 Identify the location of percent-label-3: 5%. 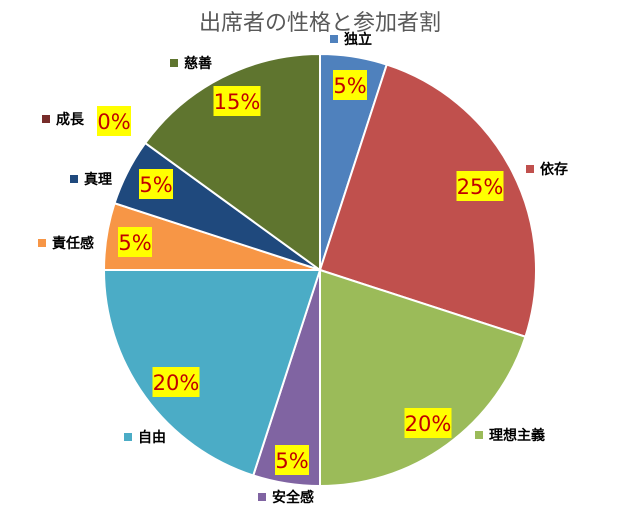
(291, 461).